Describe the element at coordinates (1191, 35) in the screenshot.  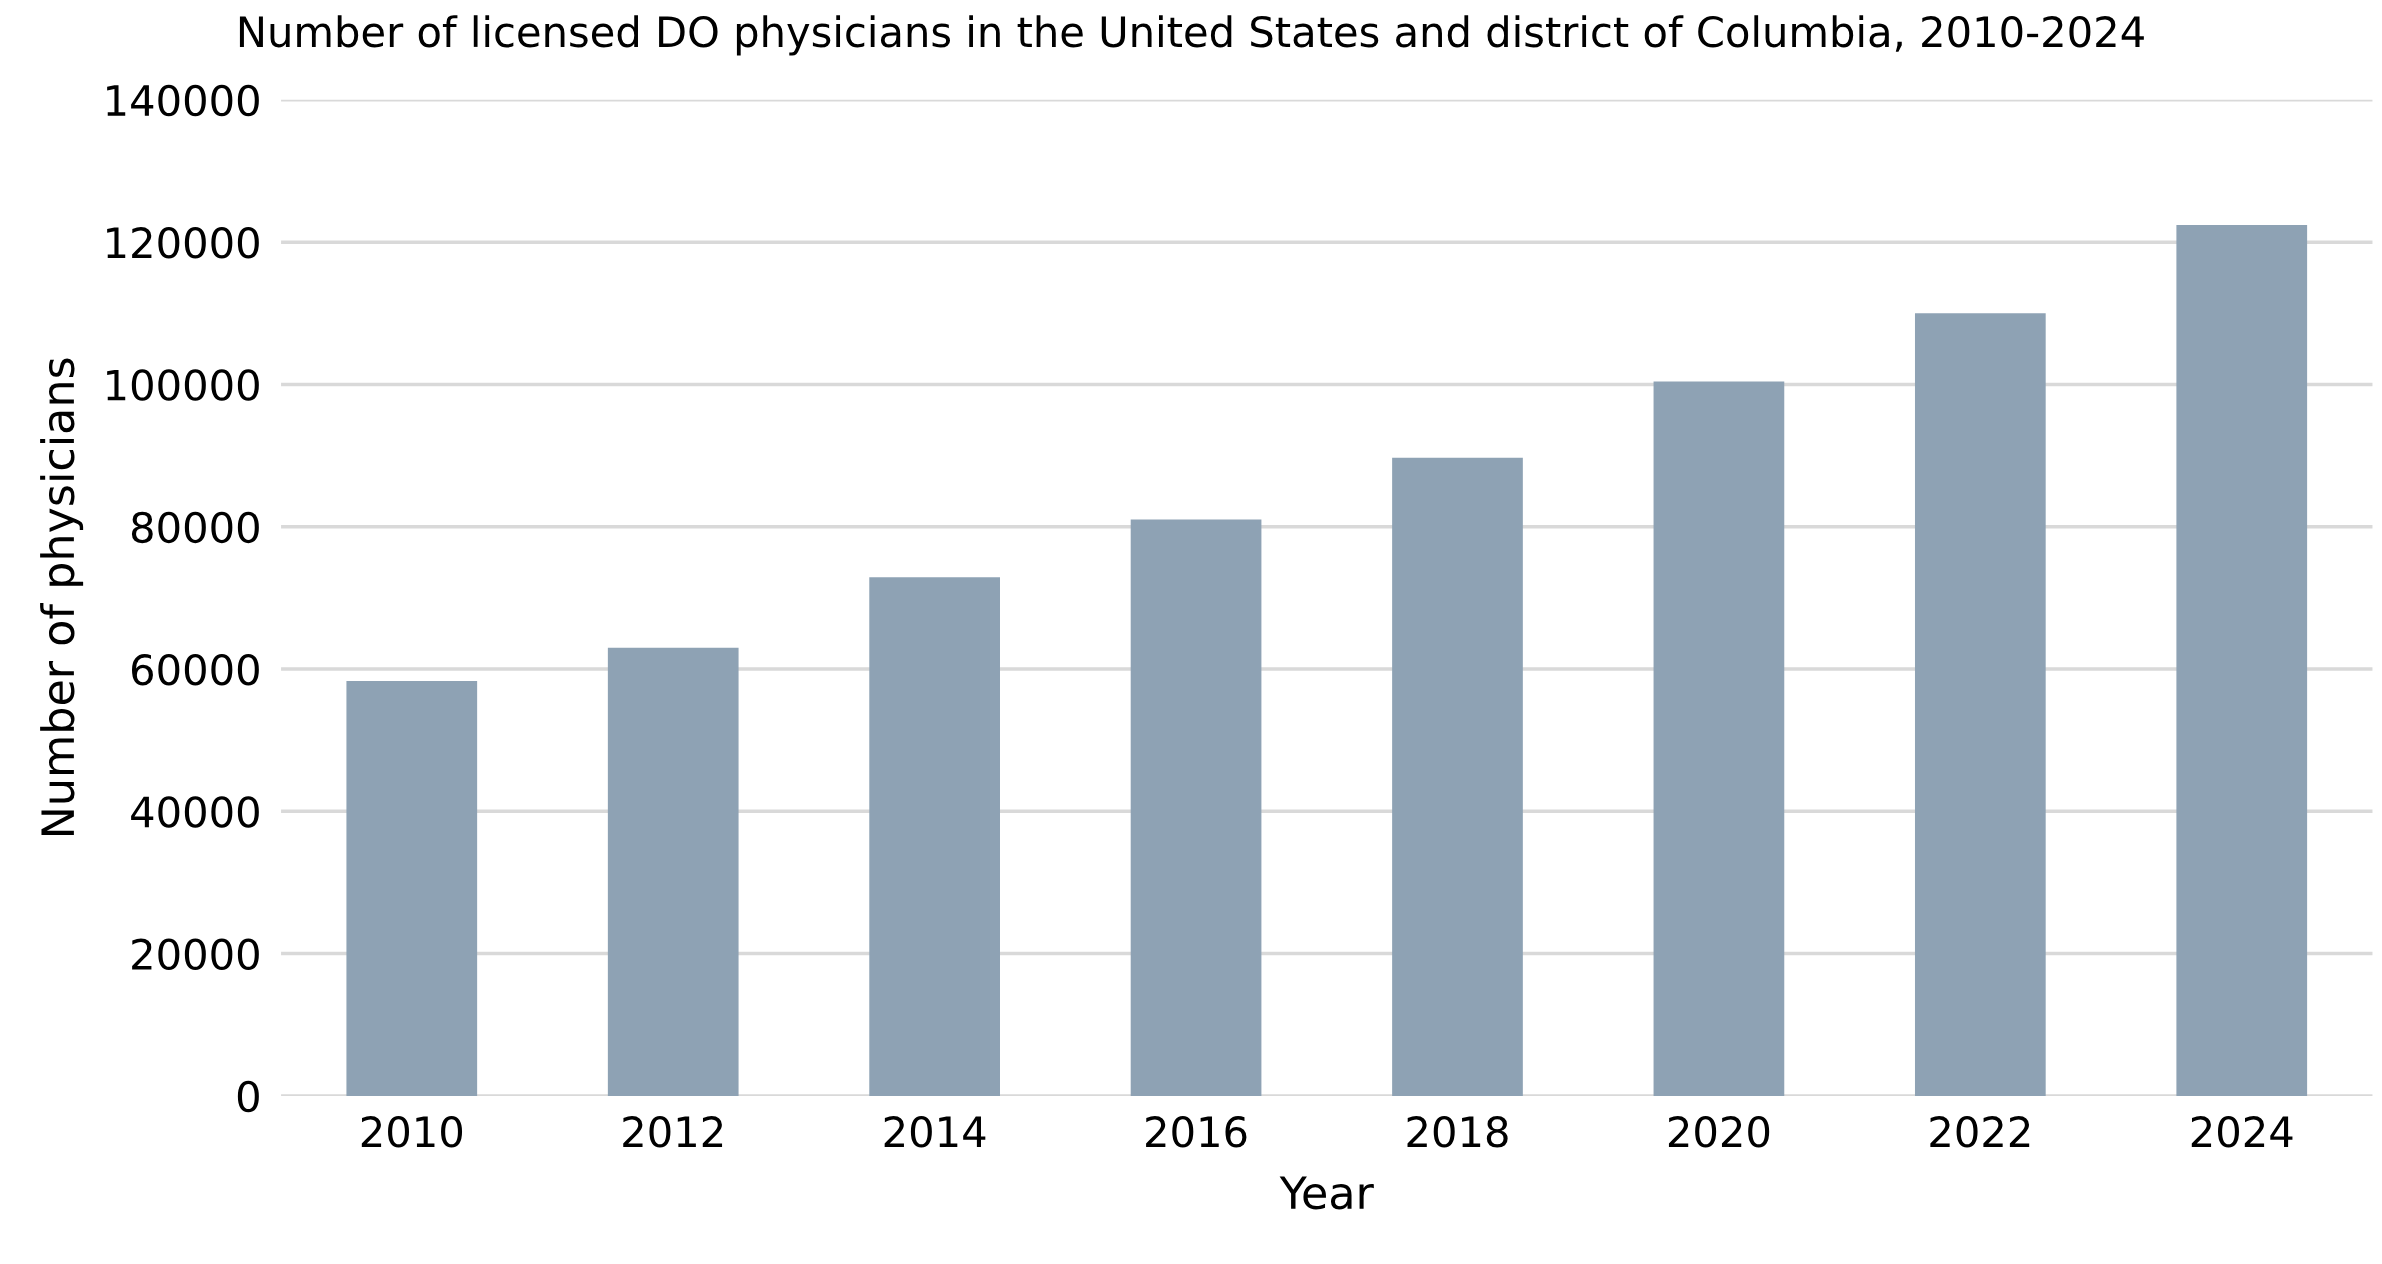
I see `chart-title: Number of licensed DO physicians in the United States and district of Columbia, 2010-2024` at that location.